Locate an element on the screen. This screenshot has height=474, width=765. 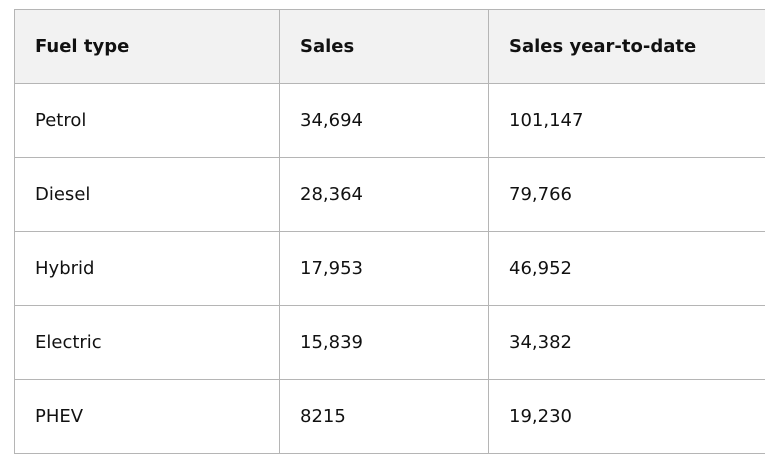
table-cell: 101,147 is located at coordinates (626, 120).